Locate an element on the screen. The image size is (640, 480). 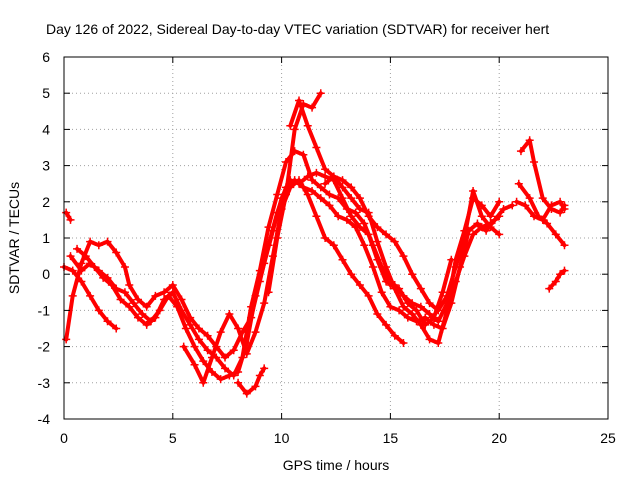
series-s12 is located at coordinates (540, 210).